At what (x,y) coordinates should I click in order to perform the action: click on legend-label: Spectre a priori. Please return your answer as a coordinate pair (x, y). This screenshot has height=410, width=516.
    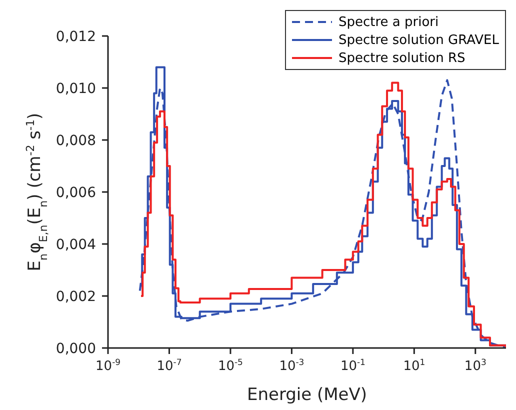
    Looking at the image, I should click on (388, 22).